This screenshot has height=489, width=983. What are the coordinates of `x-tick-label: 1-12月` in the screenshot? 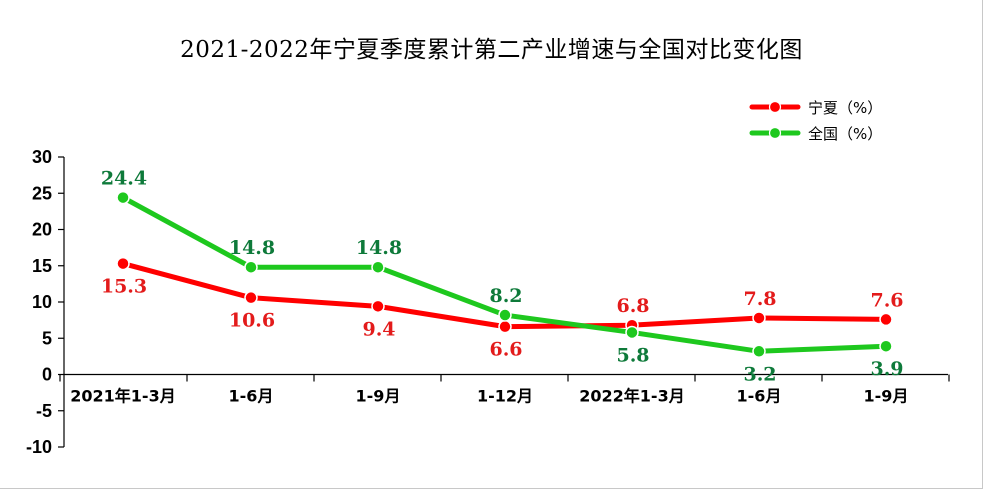 It's located at (505, 396).